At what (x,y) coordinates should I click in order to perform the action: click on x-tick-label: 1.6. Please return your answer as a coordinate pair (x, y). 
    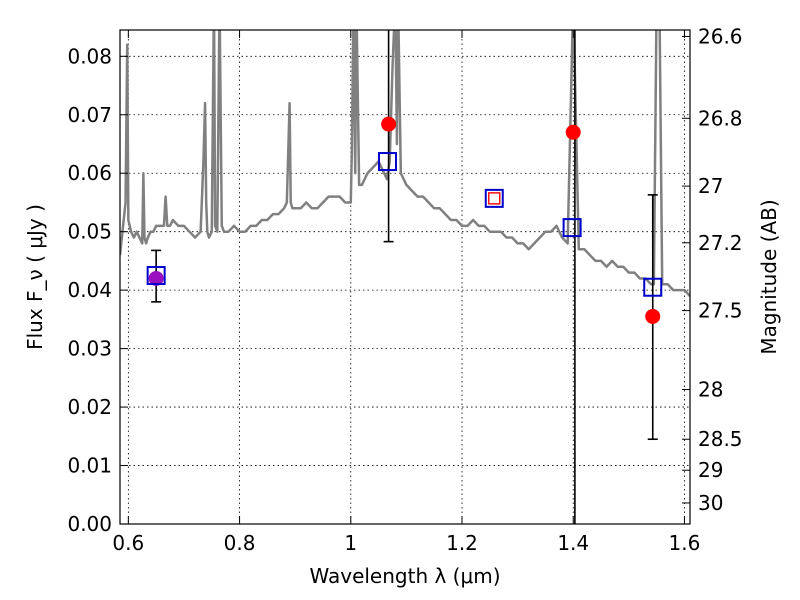
    Looking at the image, I should click on (685, 543).